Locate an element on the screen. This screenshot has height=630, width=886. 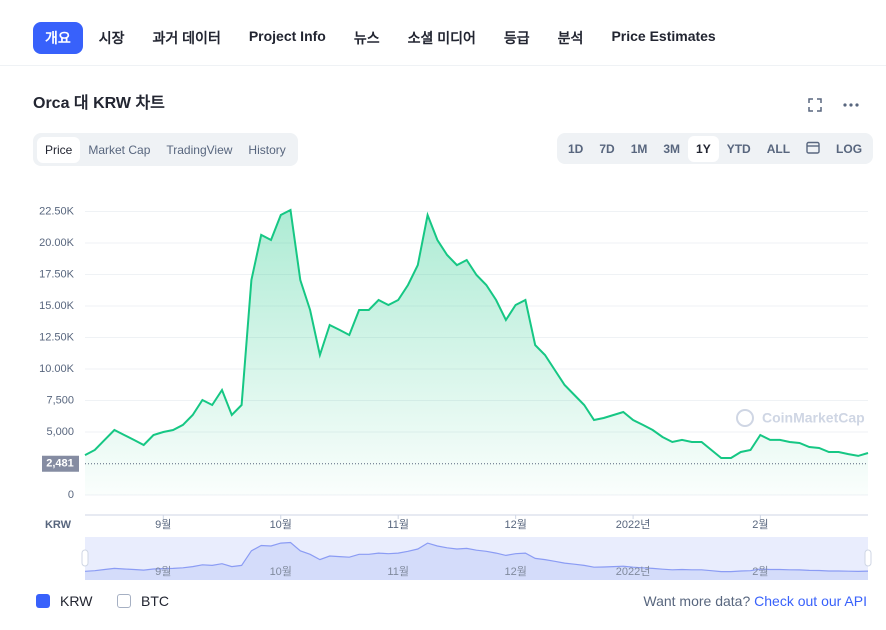
checkbox is located at coordinates (124, 601).